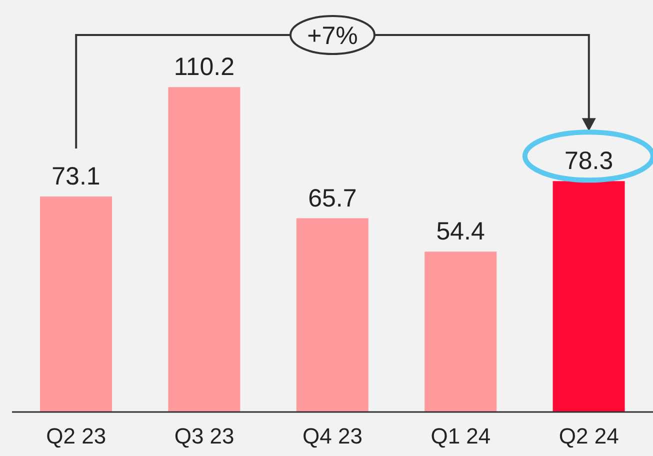 This screenshot has height=456, width=653. I want to click on data-label: 73.1, so click(76, 176).